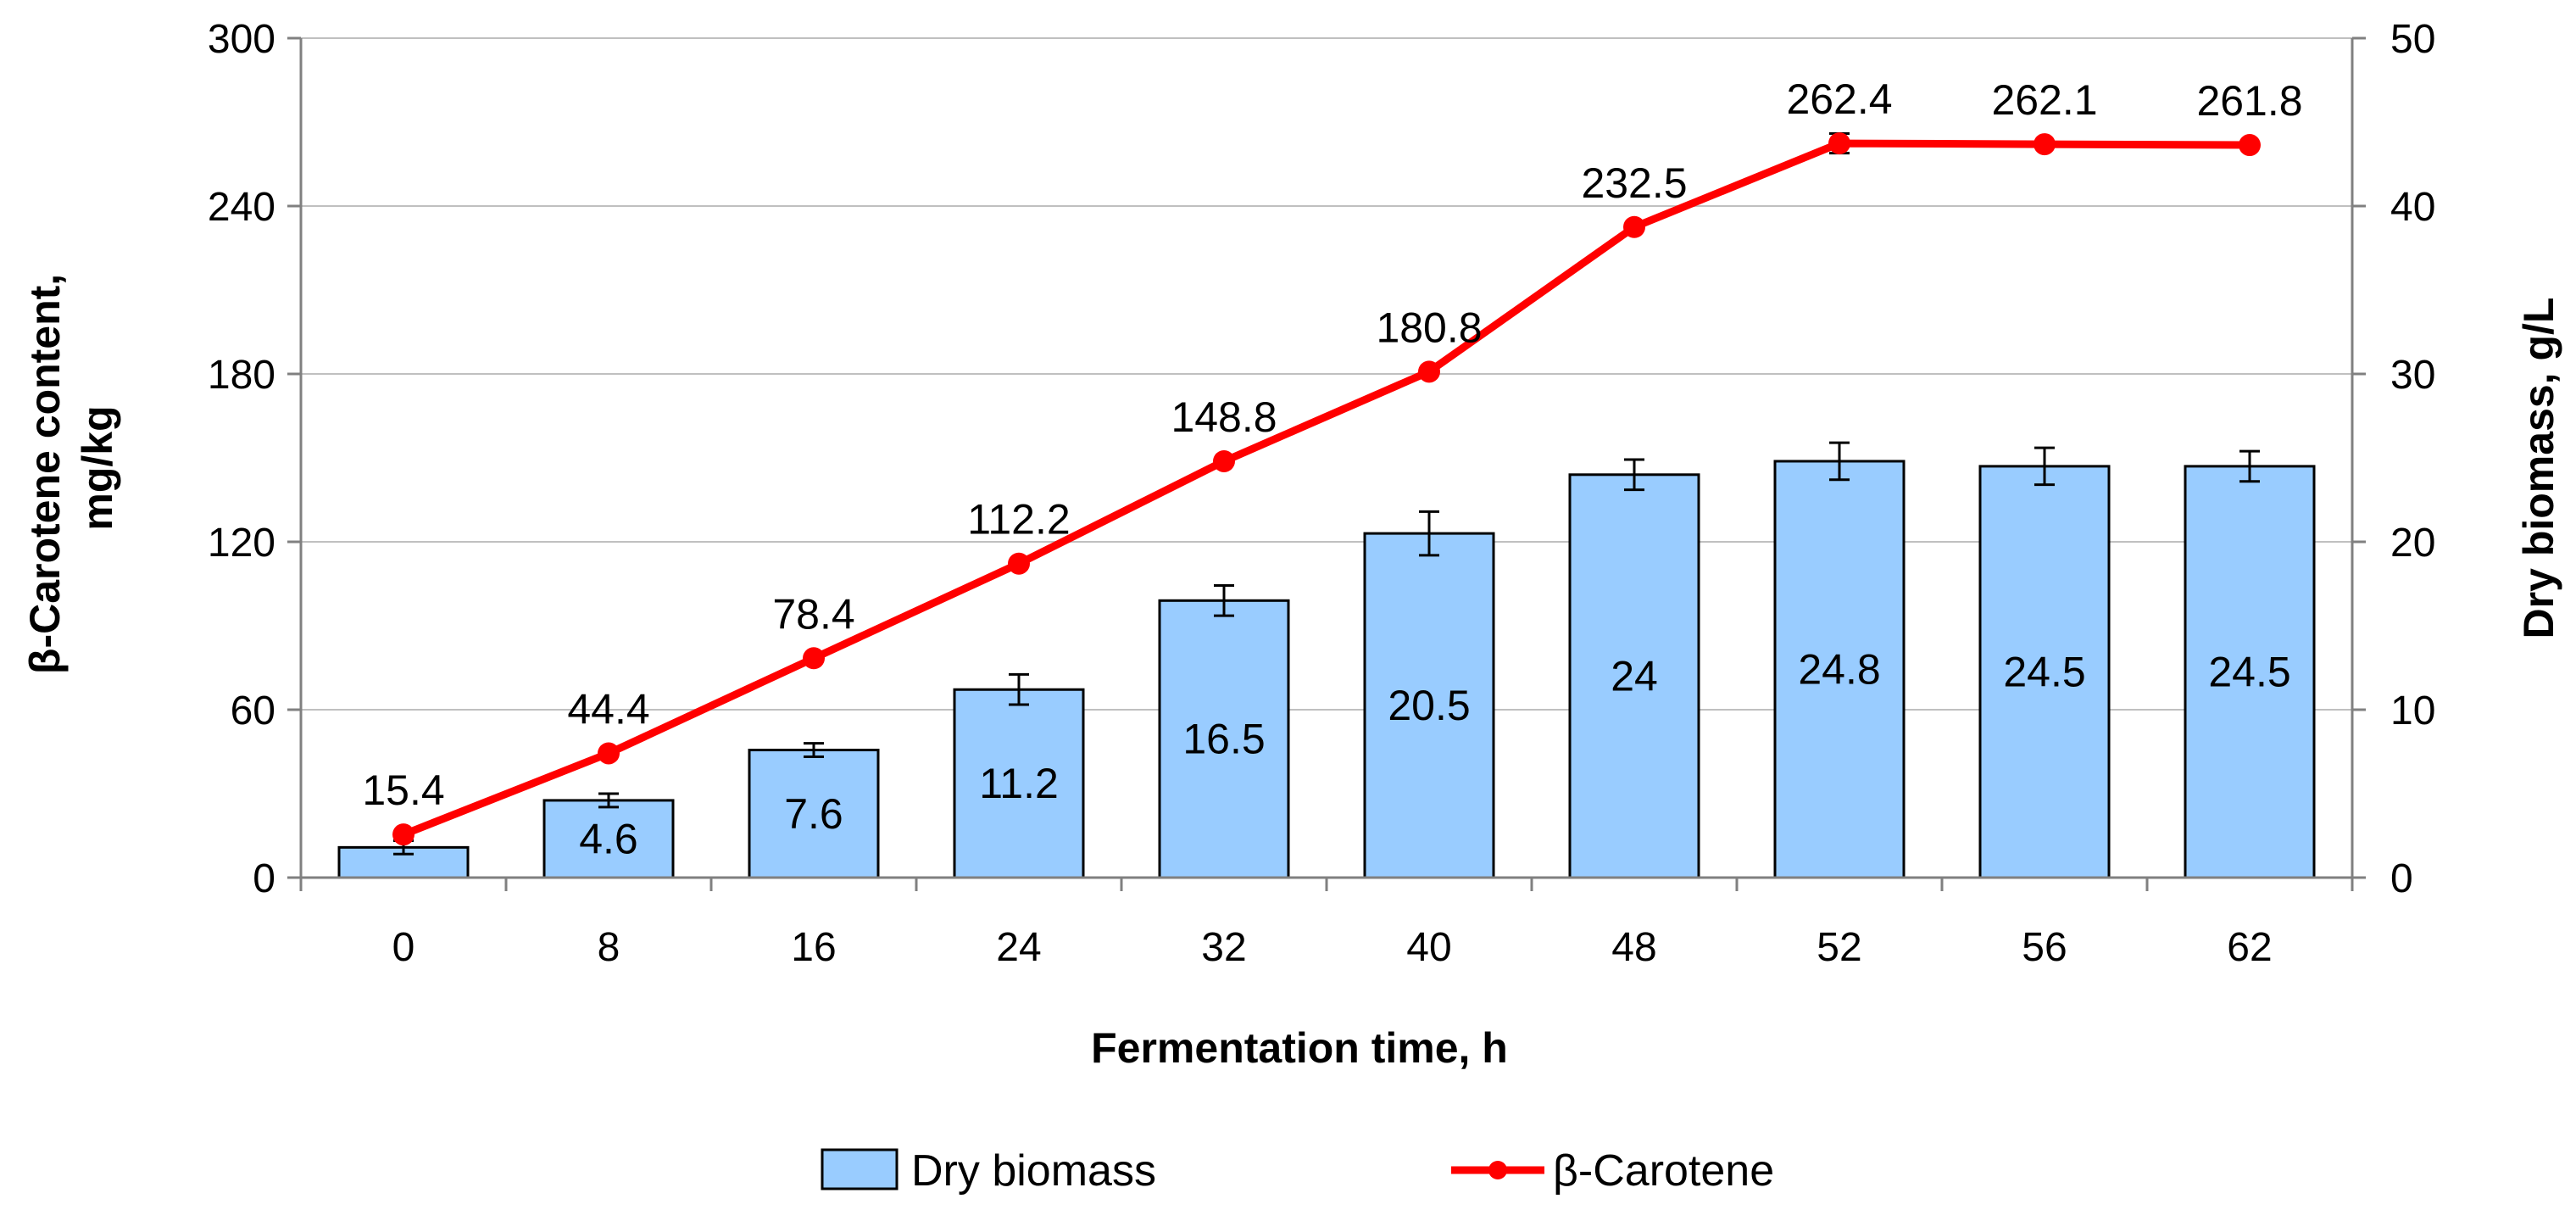 The height and width of the screenshot is (1221, 2576). I want to click on y-axis-right-tick-label: 50, so click(2412, 39).